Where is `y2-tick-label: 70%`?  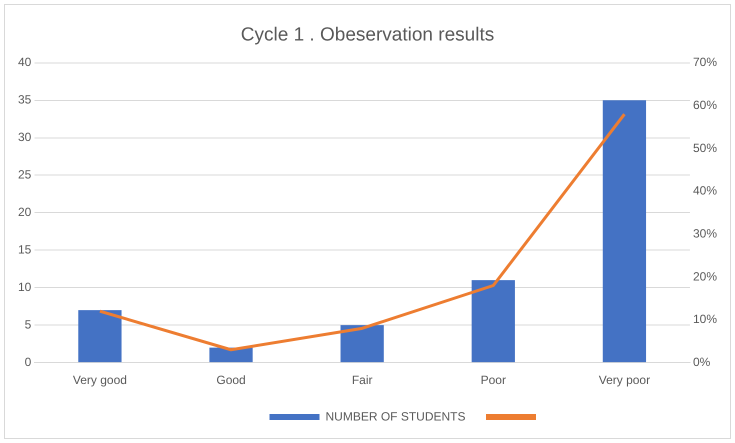 y2-tick-label: 70% is located at coordinates (705, 62).